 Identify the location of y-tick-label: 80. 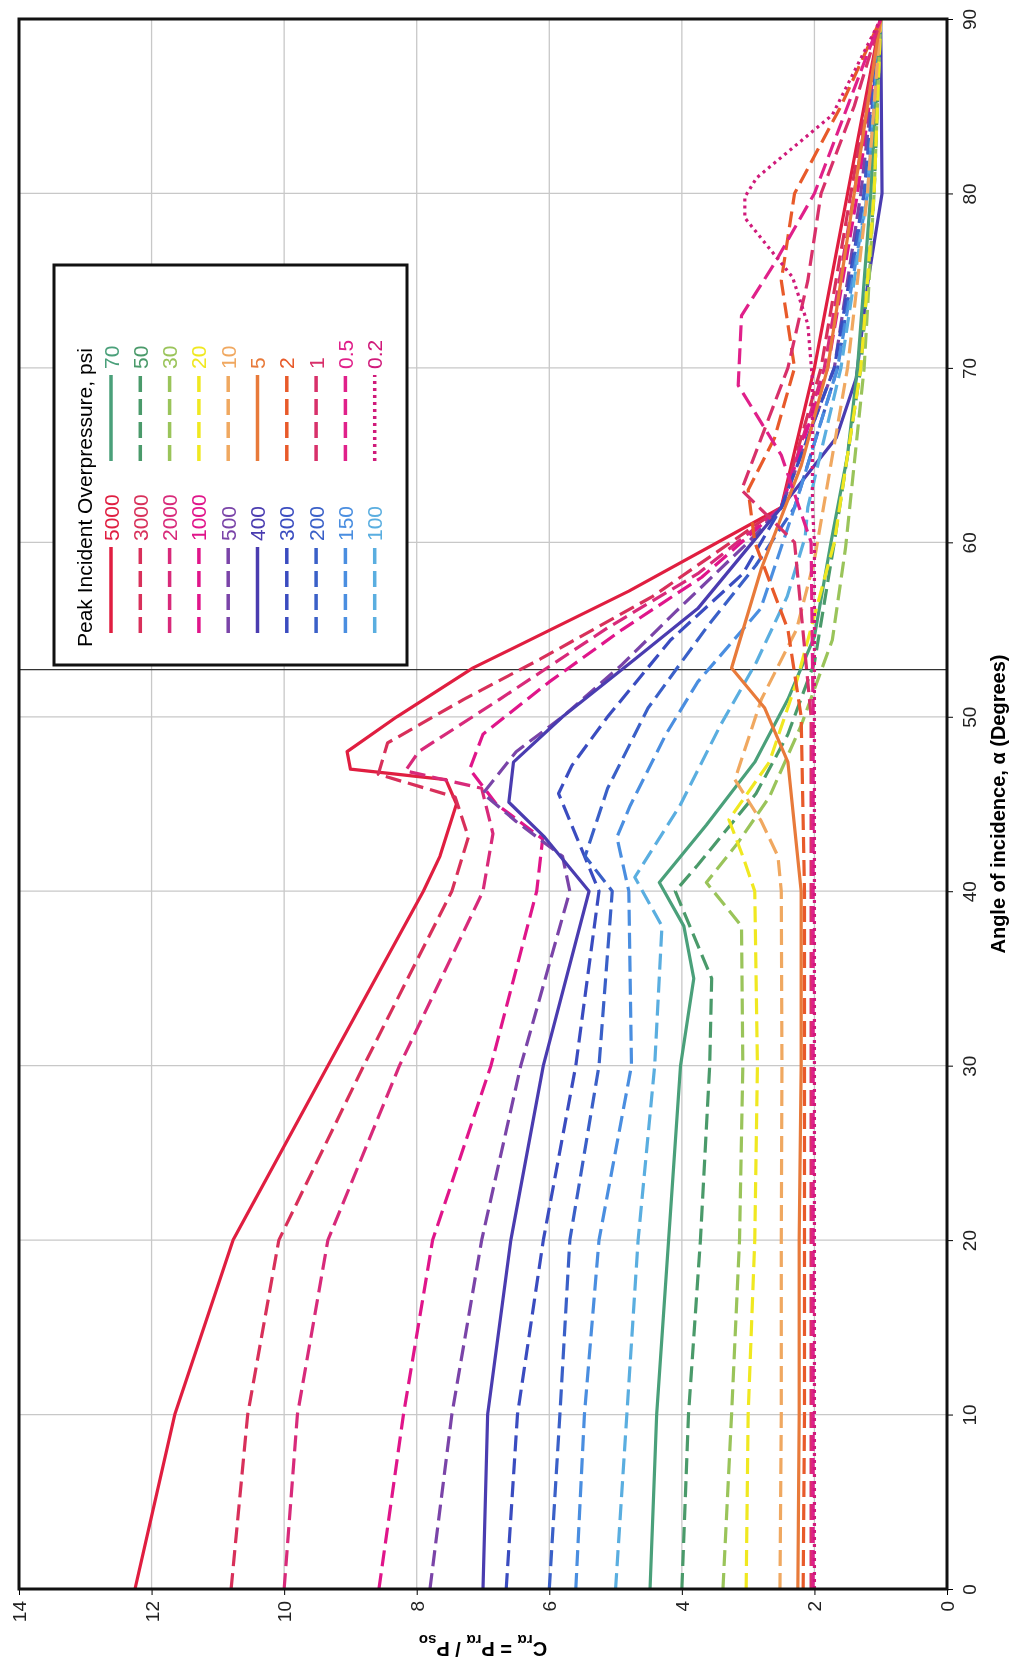
(969, 194).